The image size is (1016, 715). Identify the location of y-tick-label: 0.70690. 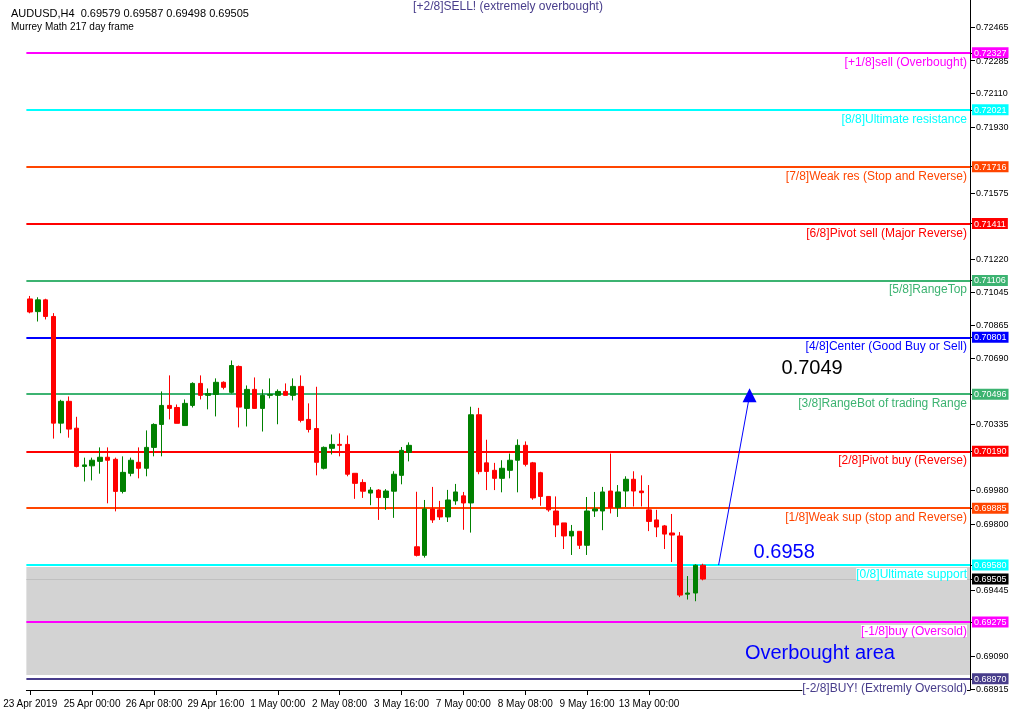
(992, 358).